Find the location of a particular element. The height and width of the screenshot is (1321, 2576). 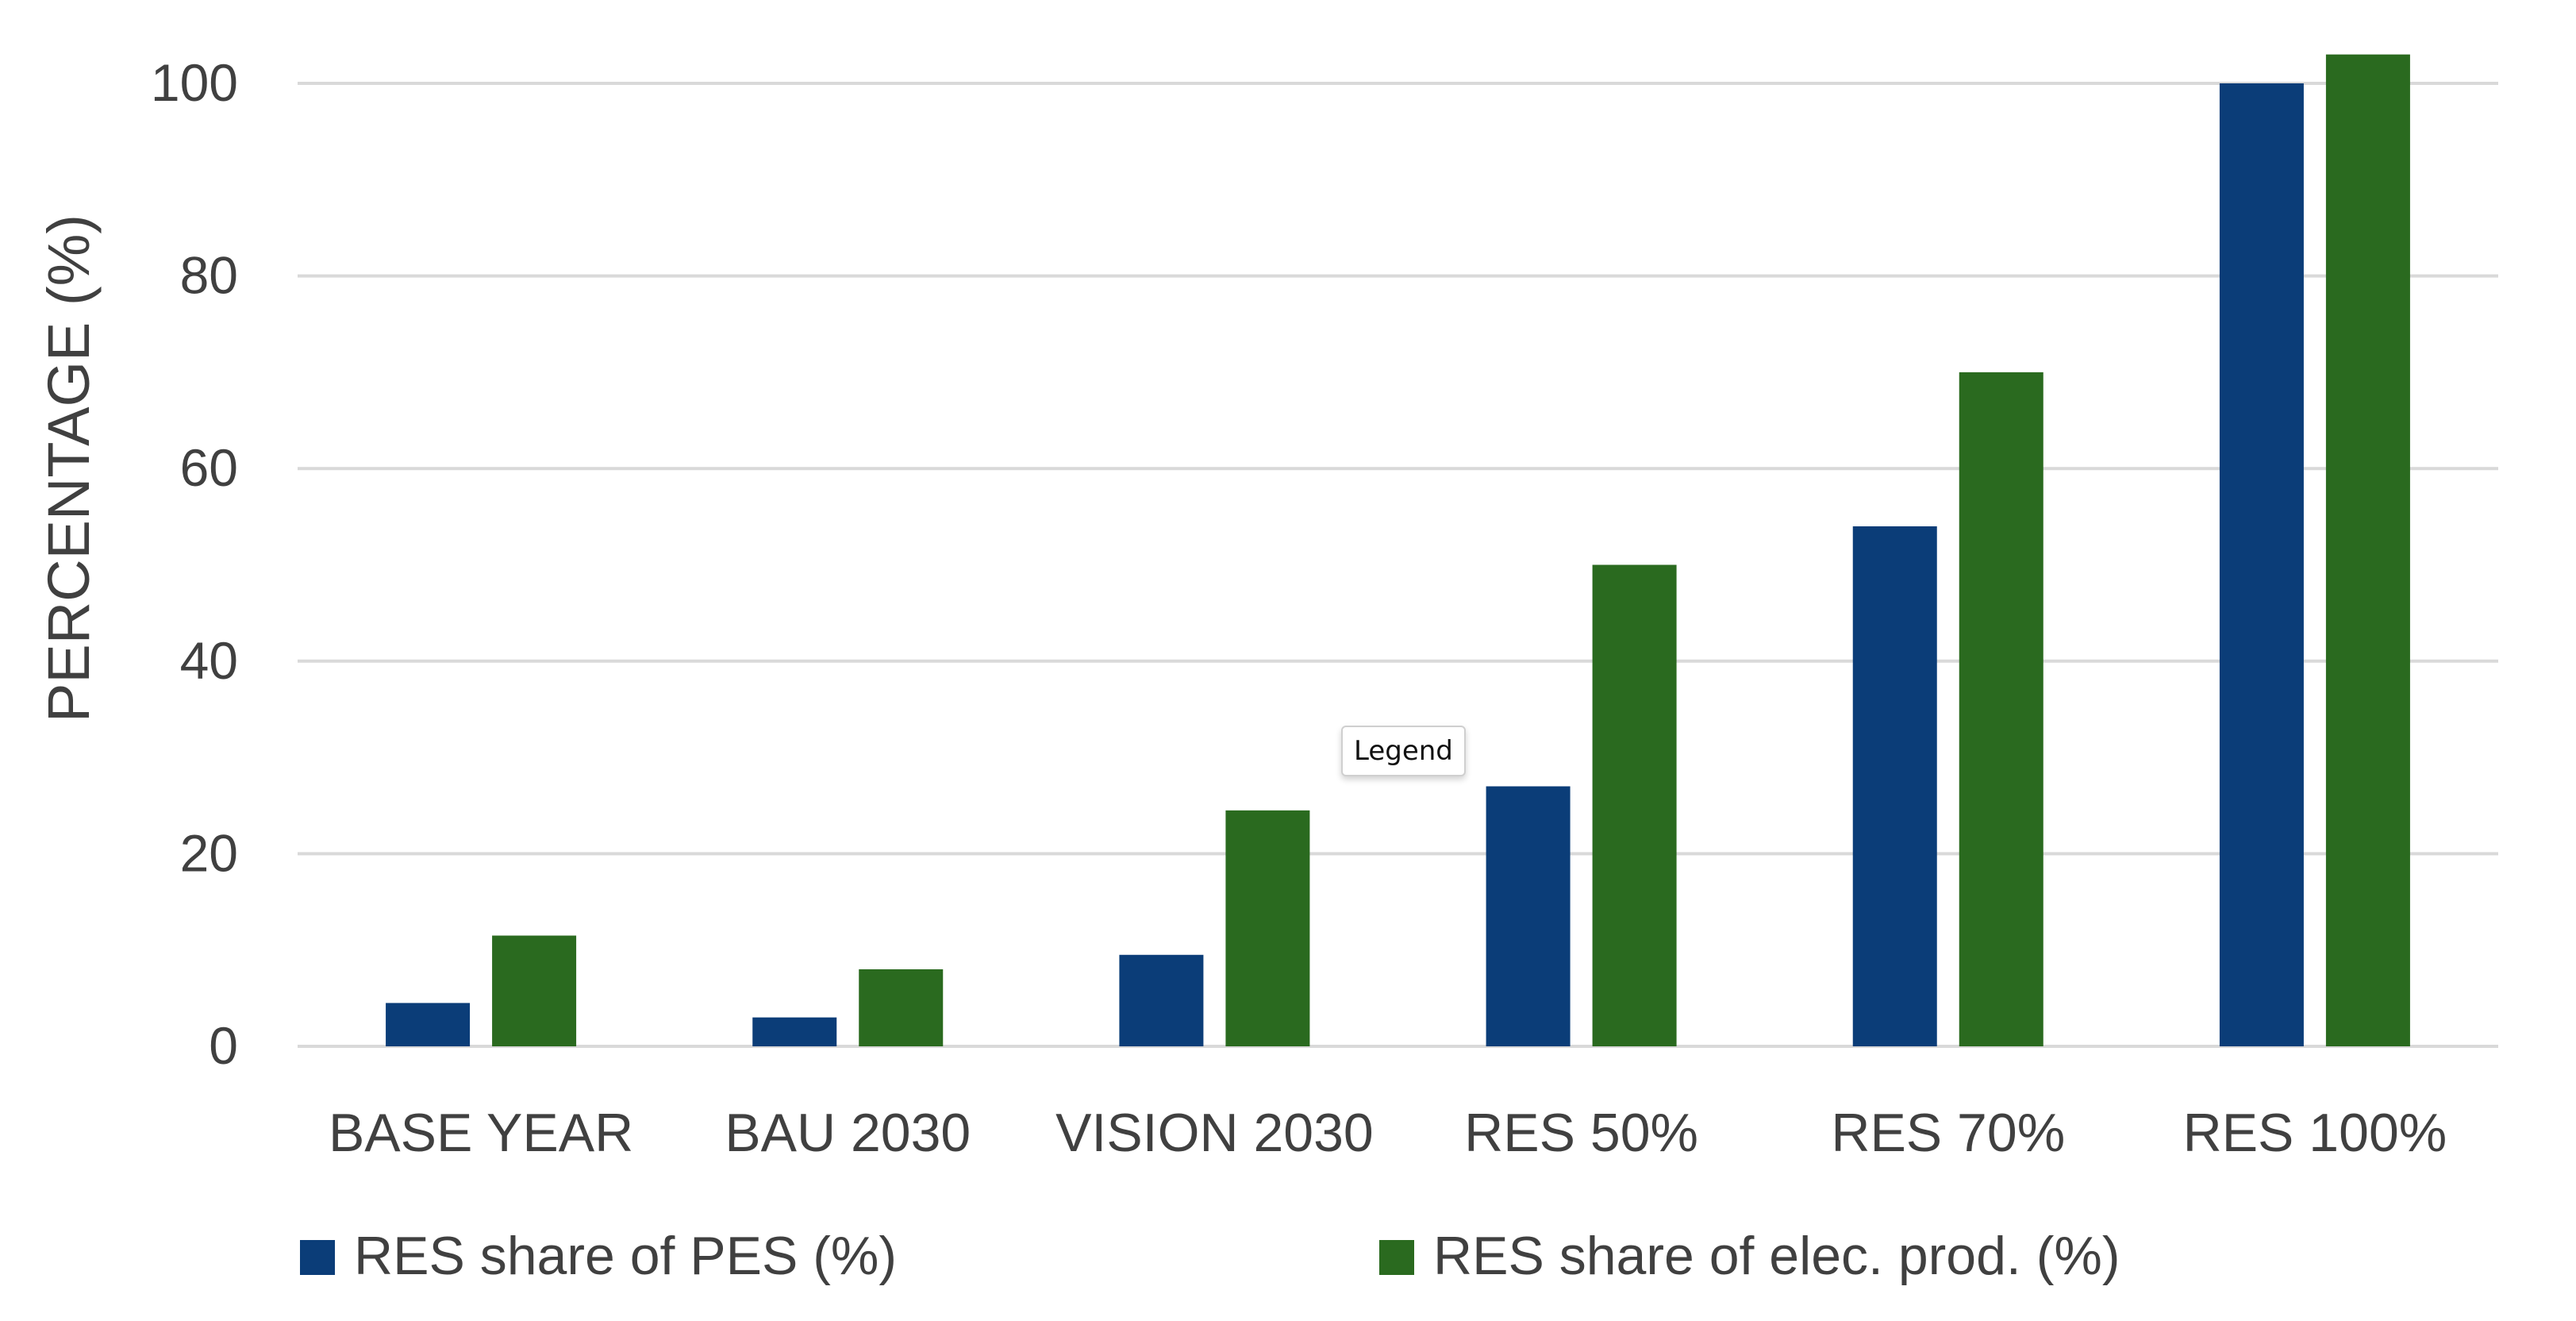

x-category-label: RES 70% is located at coordinates (1948, 1133).